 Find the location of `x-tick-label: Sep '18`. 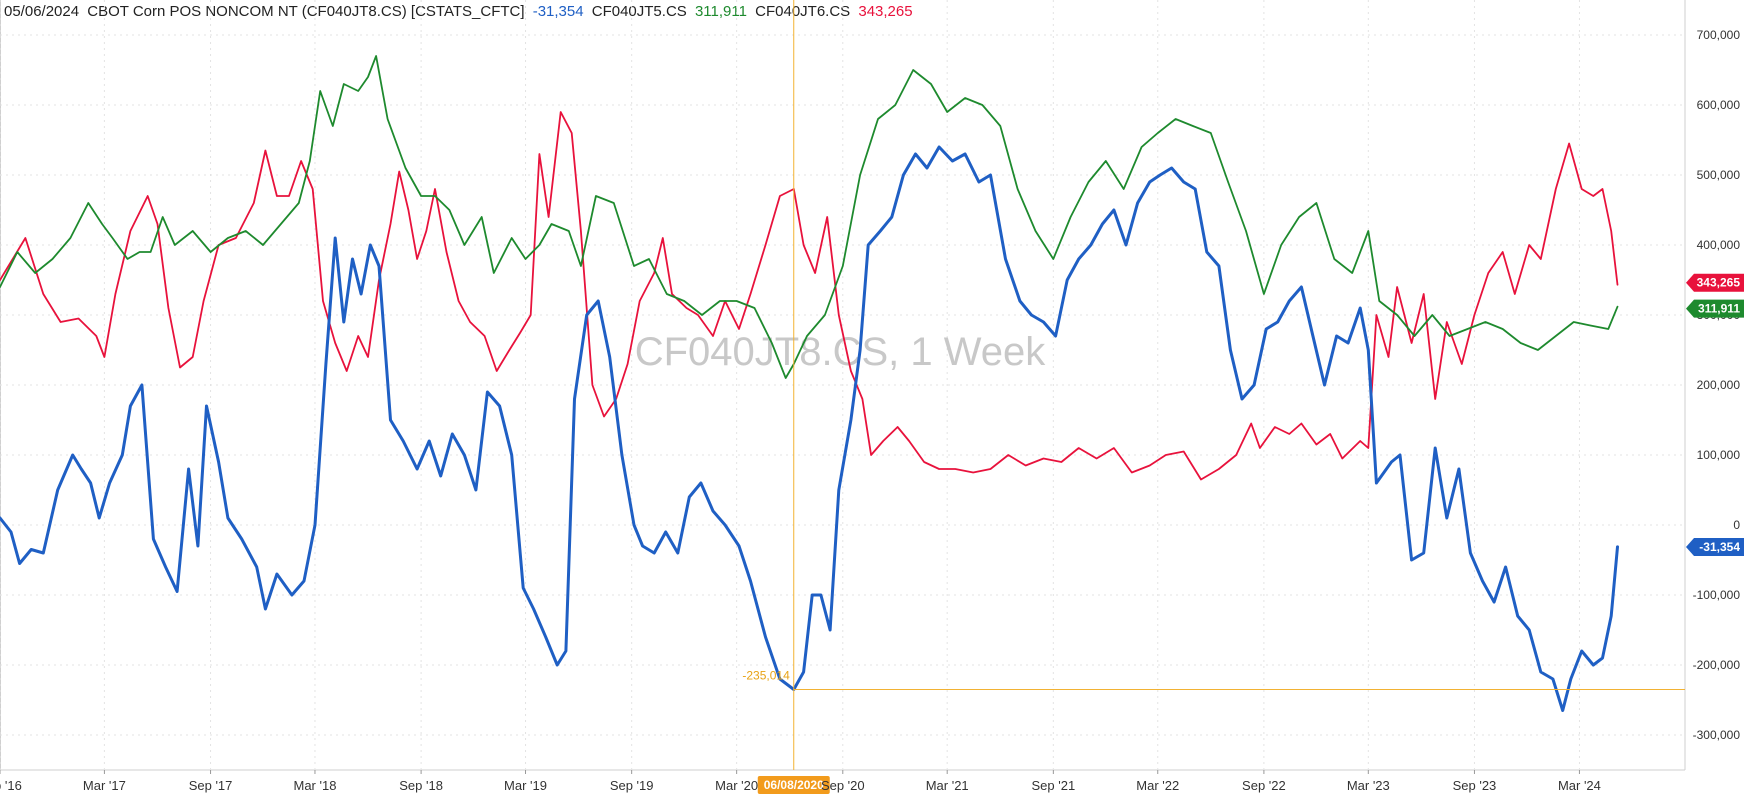

x-tick-label: Sep '18 is located at coordinates (421, 785).